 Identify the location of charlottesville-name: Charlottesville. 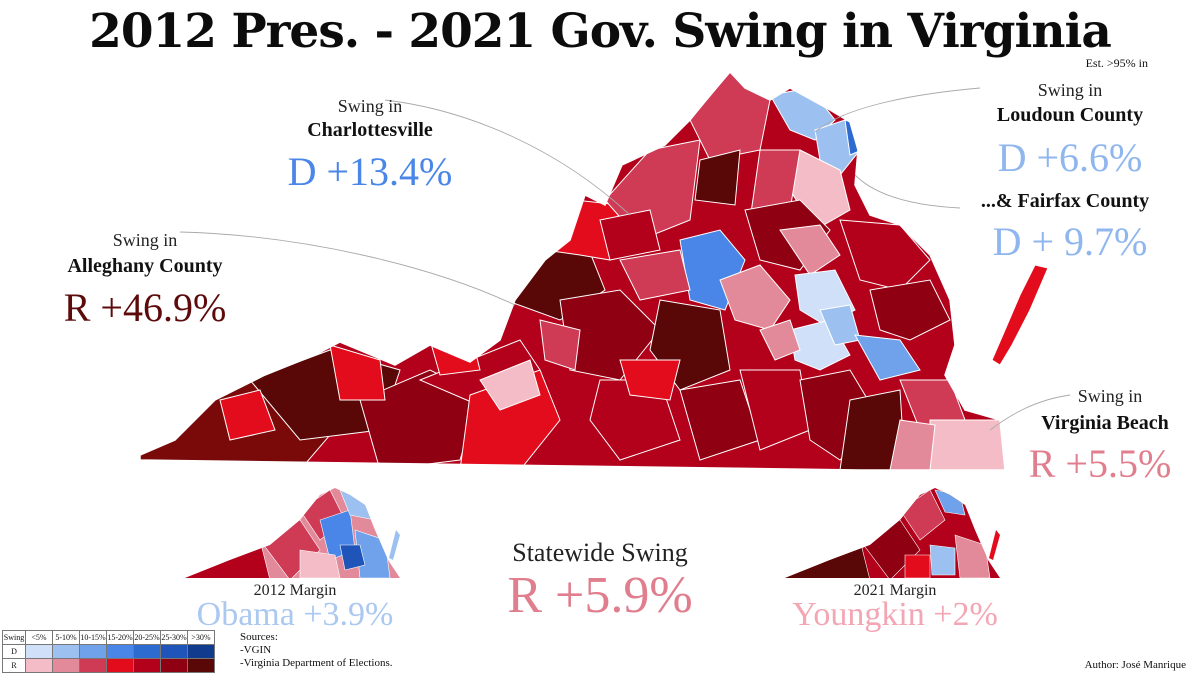
(370, 130).